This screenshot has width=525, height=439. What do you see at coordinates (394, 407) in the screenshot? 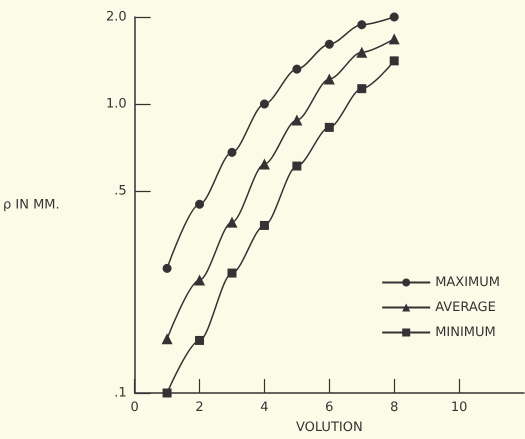
I see `x-tick-label: 8` at bounding box center [394, 407].